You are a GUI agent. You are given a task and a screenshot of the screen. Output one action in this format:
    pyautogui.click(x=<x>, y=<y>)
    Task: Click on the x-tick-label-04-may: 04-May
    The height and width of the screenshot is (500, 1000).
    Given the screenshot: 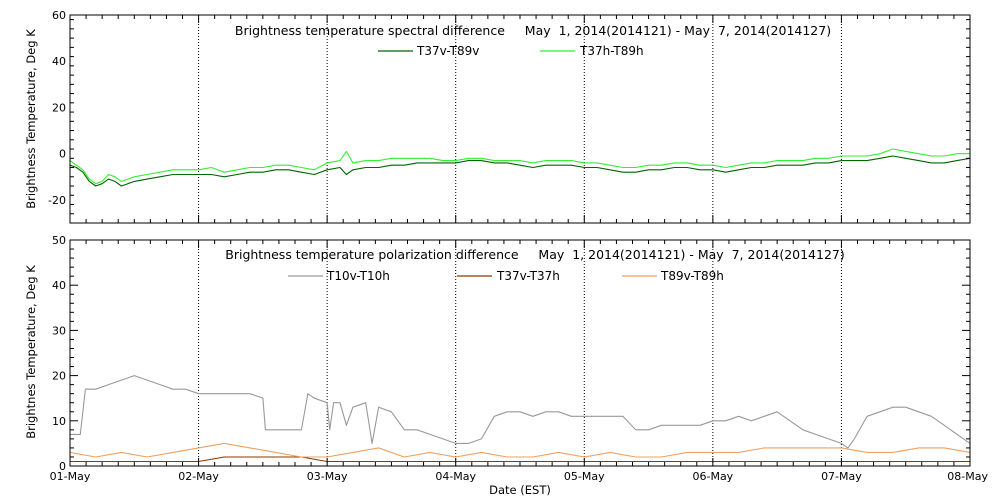 What is the action you would take?
    pyautogui.click(x=455, y=476)
    